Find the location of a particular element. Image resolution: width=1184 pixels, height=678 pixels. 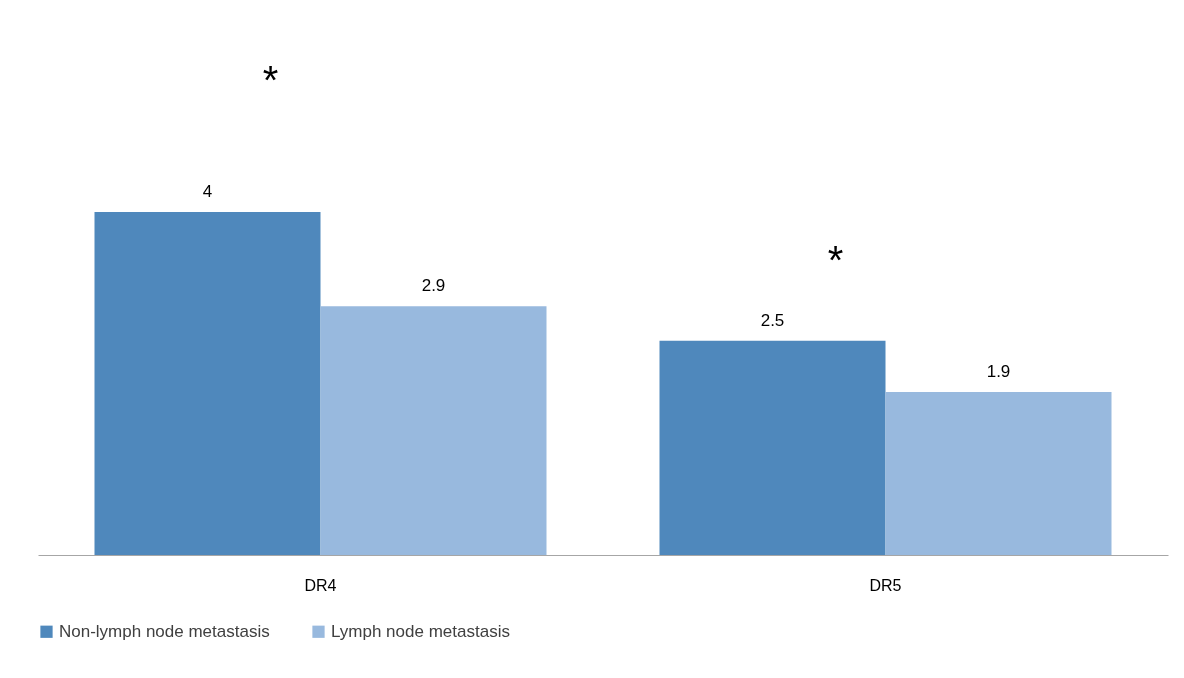

data-label: 4 is located at coordinates (207, 191).